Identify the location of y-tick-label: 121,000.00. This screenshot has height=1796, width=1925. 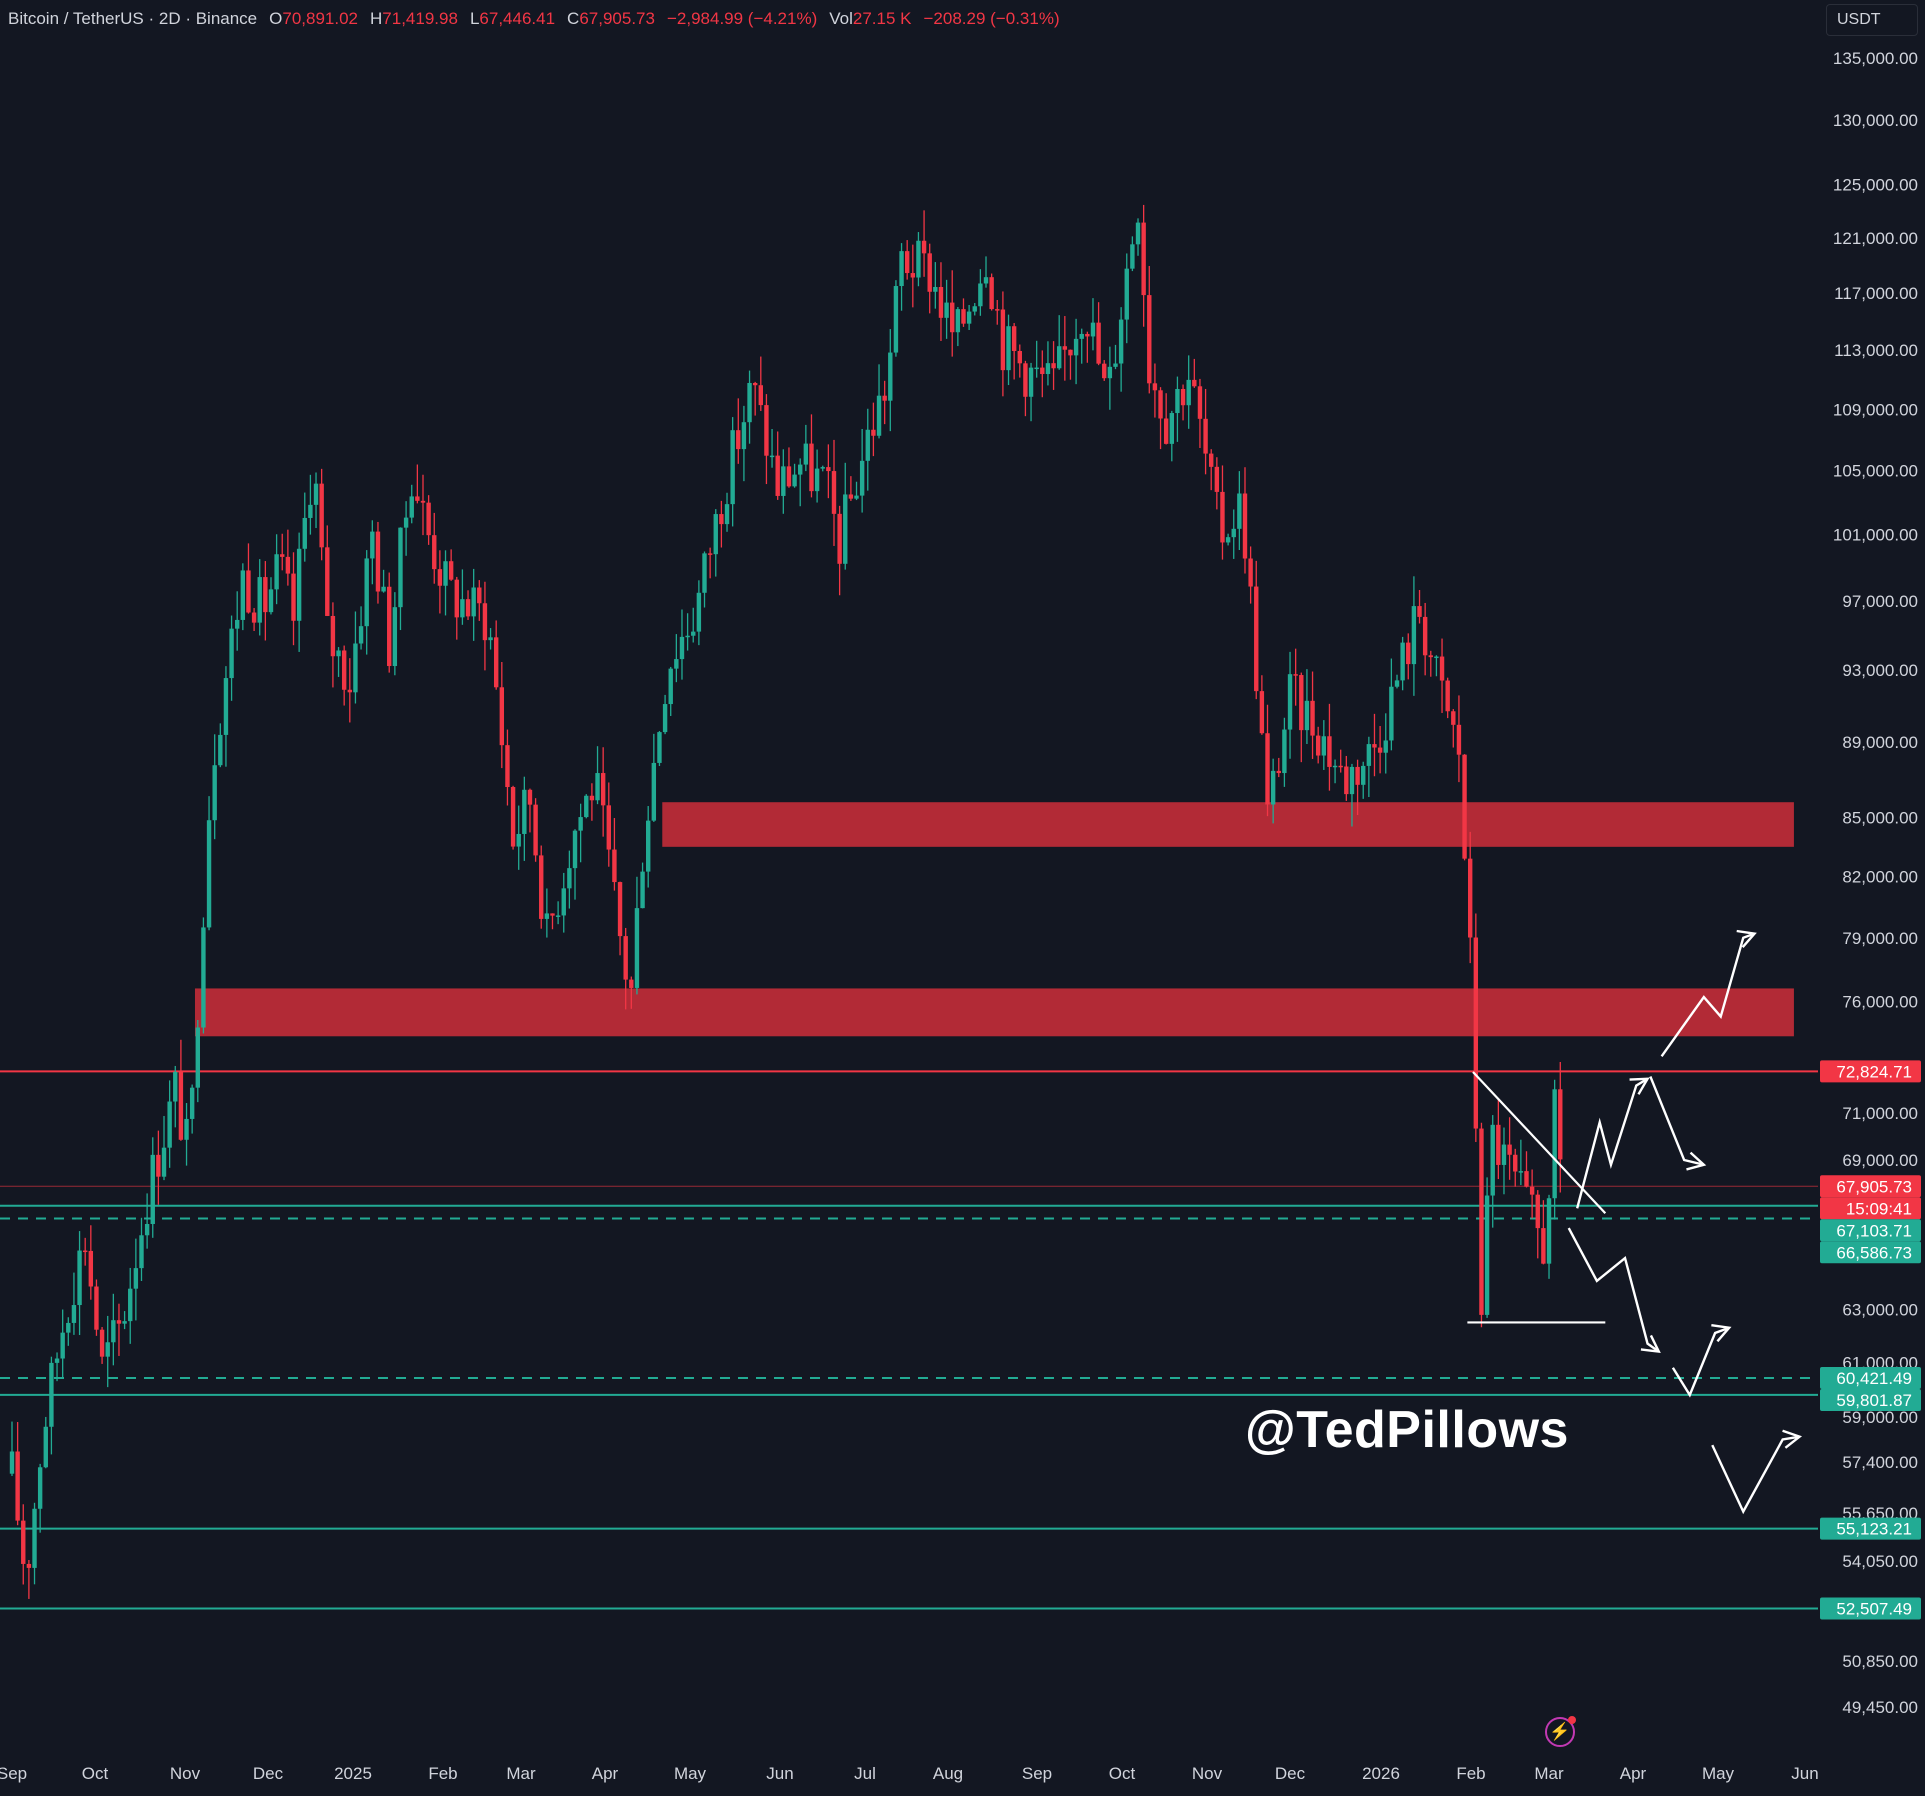
(1875, 238).